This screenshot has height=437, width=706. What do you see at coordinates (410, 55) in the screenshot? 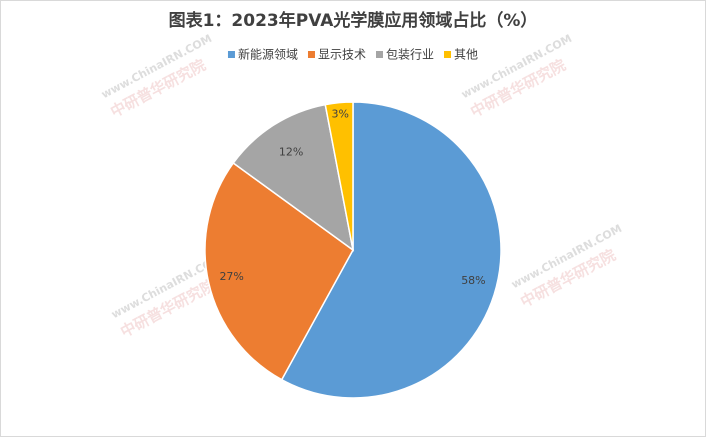
I see `legend-label: 包装行业` at bounding box center [410, 55].